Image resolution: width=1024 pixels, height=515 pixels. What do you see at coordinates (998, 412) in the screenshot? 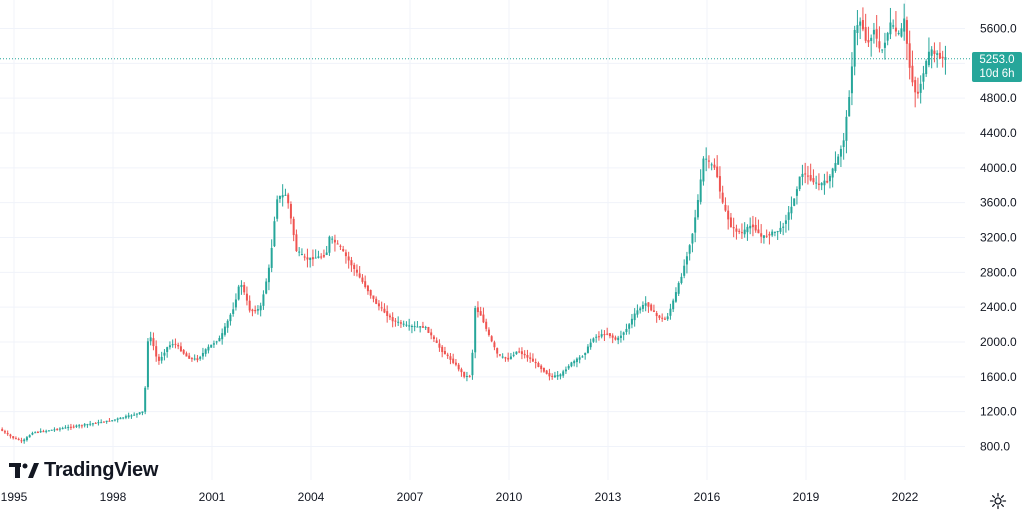
I see `y-tick-label: 1200.0` at bounding box center [998, 412].